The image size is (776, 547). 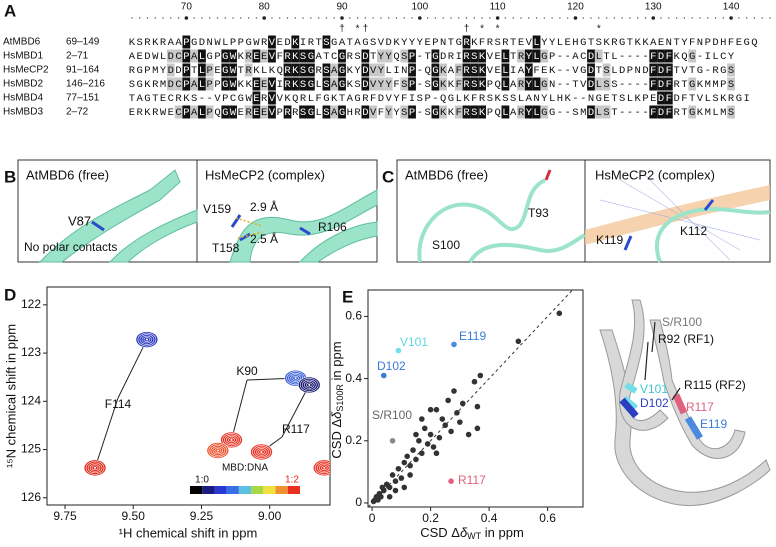 What do you see at coordinates (10, 10) in the screenshot?
I see `panel-label: A` at bounding box center [10, 10].